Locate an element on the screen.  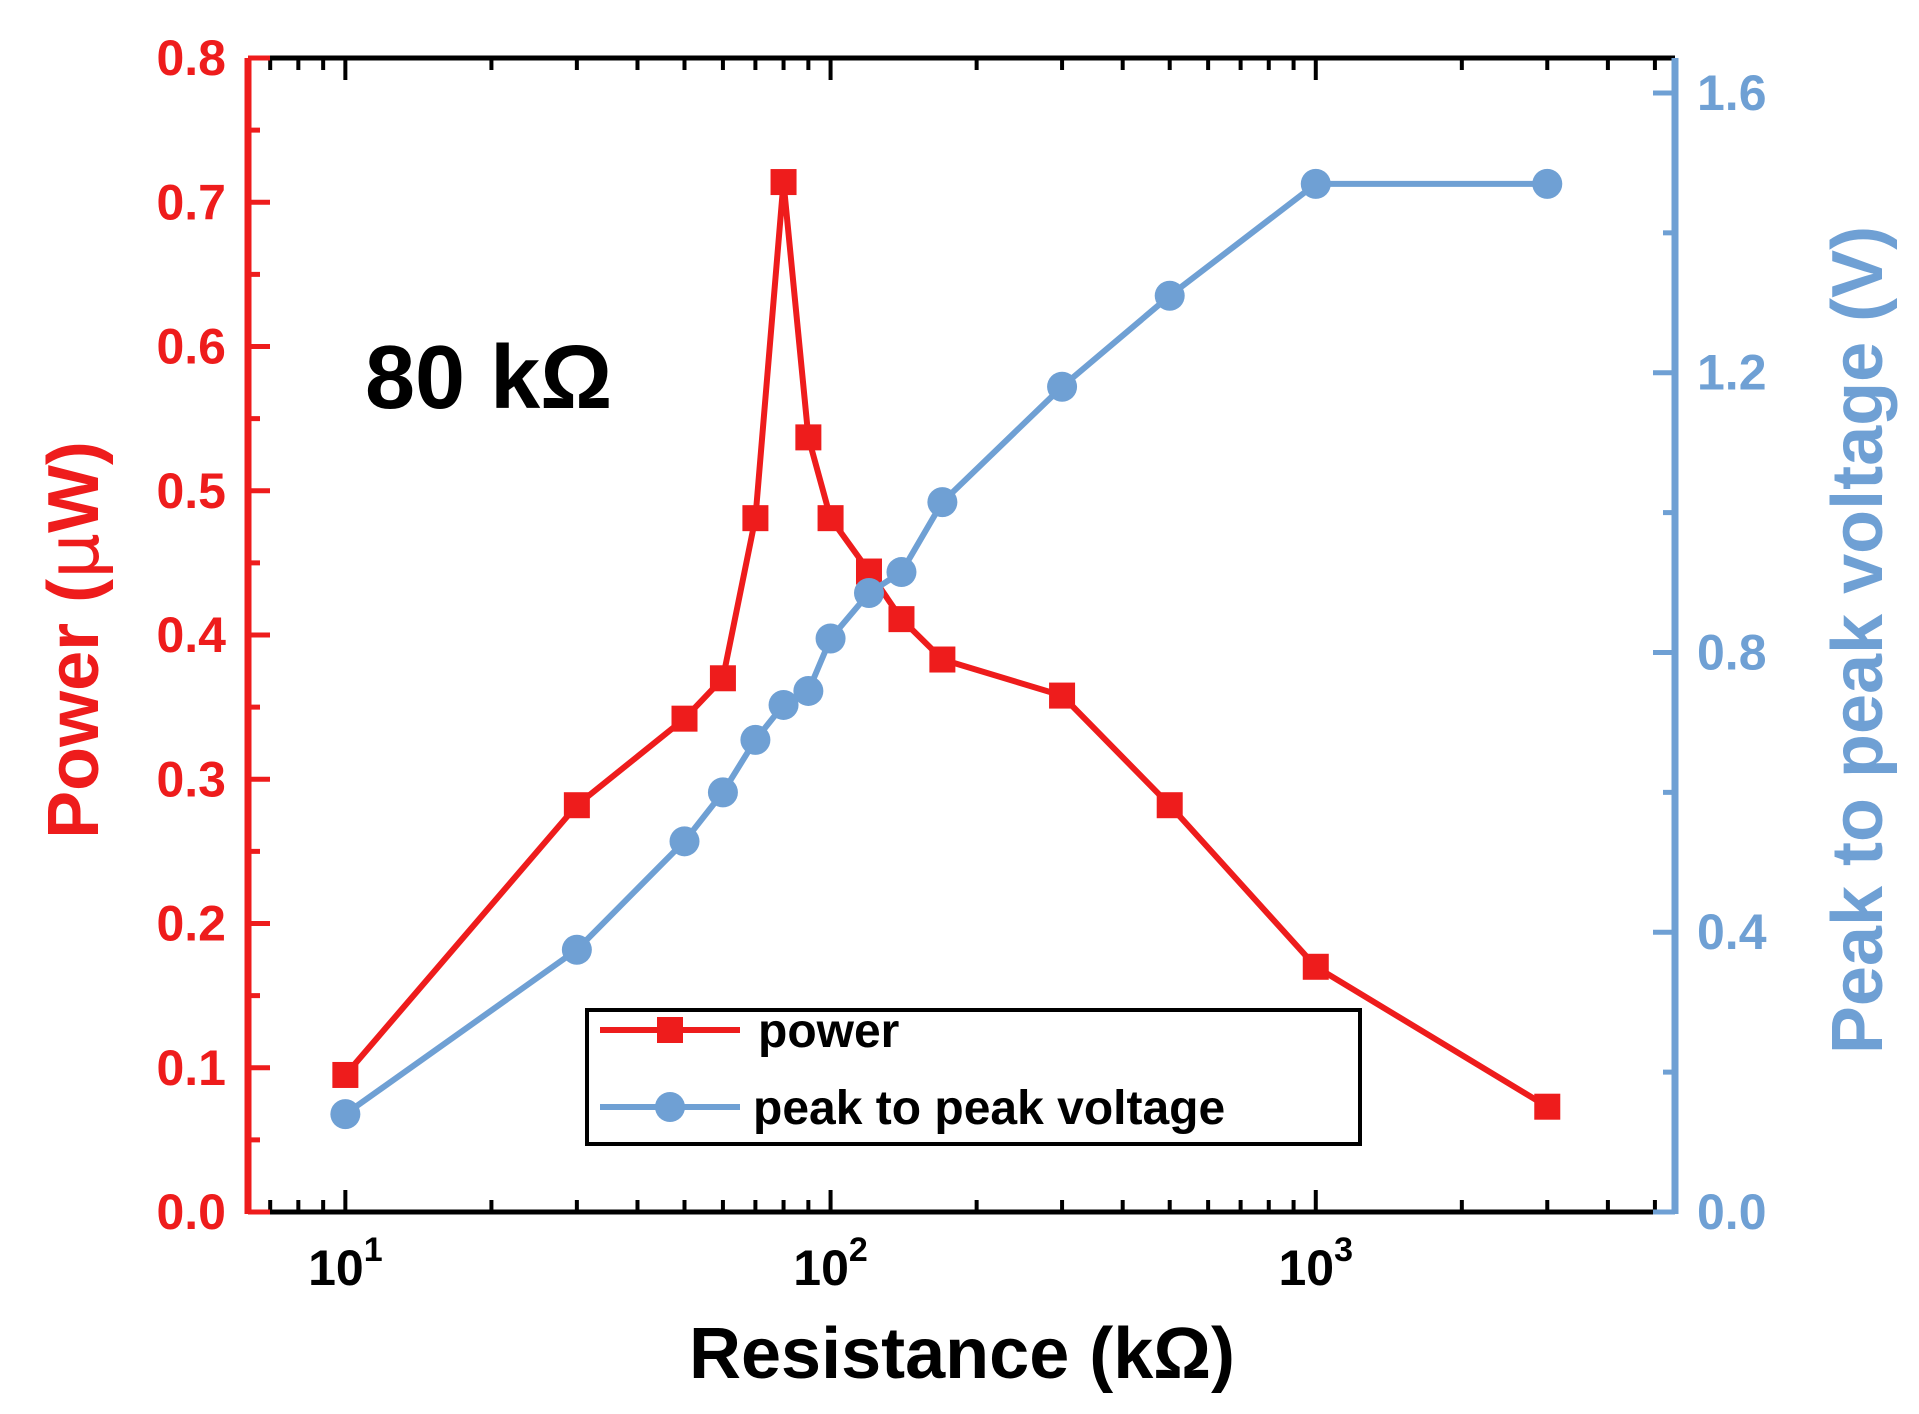
left-y-label-mu: μ is located at coordinates (73, 556).